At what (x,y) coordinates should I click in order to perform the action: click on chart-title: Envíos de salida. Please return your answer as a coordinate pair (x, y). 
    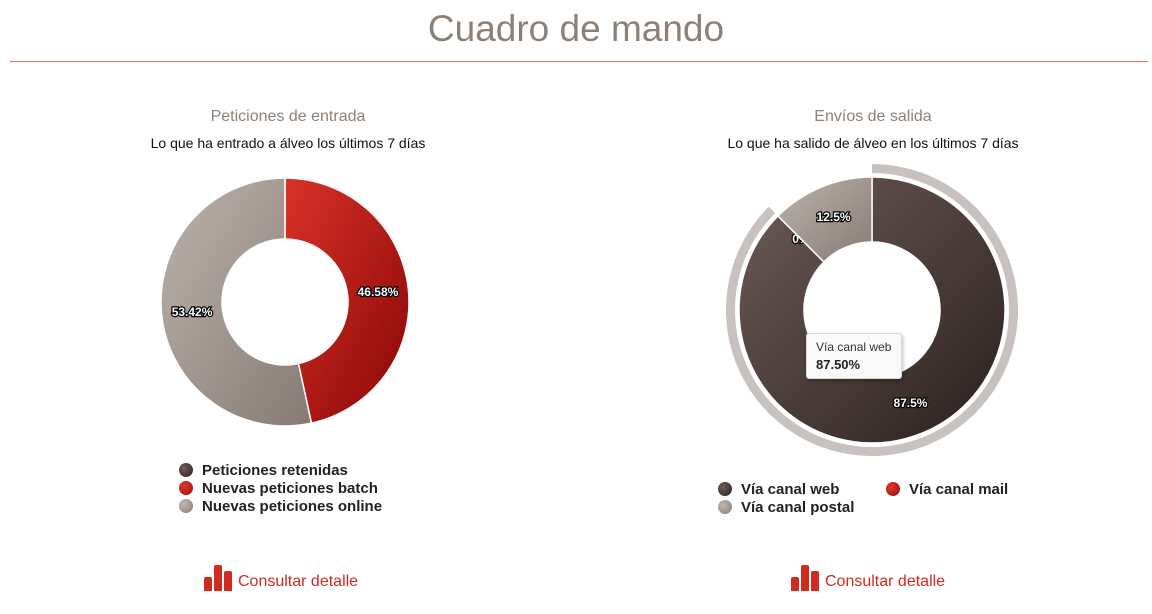
    Looking at the image, I should click on (873, 116).